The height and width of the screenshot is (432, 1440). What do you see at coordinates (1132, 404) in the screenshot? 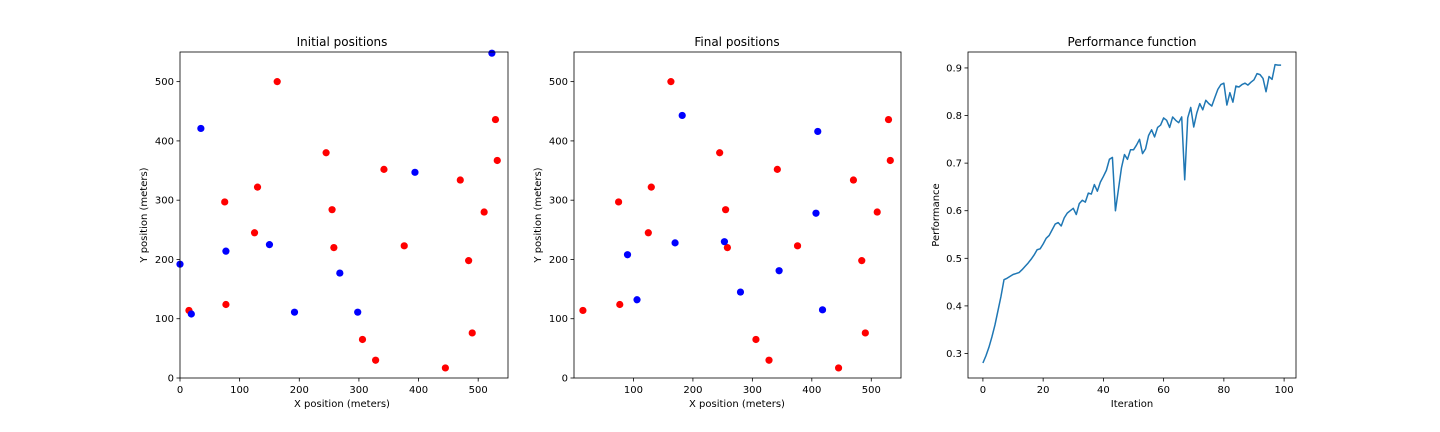
I see `x-axis-label: Iteration` at bounding box center [1132, 404].